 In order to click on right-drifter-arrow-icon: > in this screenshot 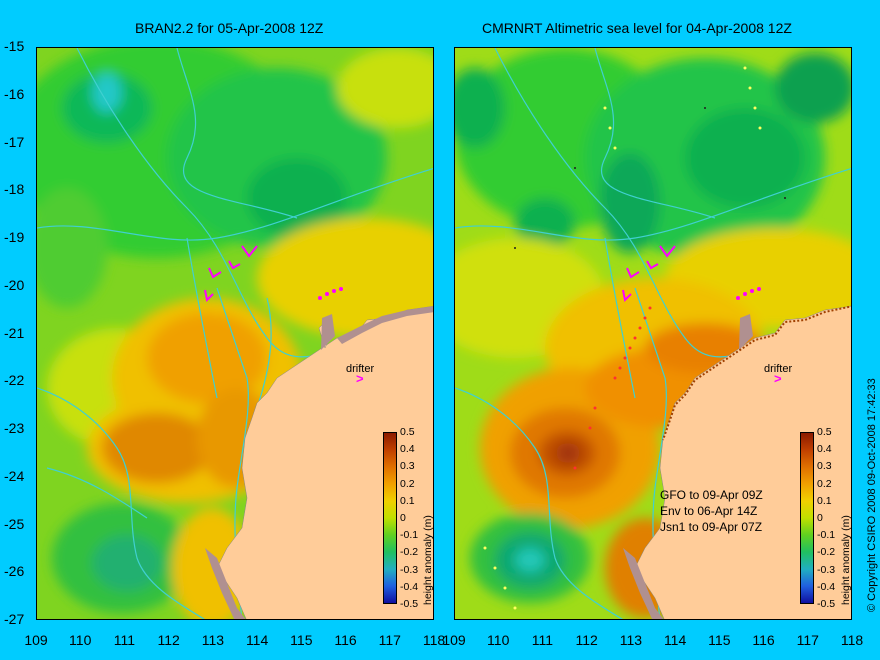, I will do `click(778, 378)`.